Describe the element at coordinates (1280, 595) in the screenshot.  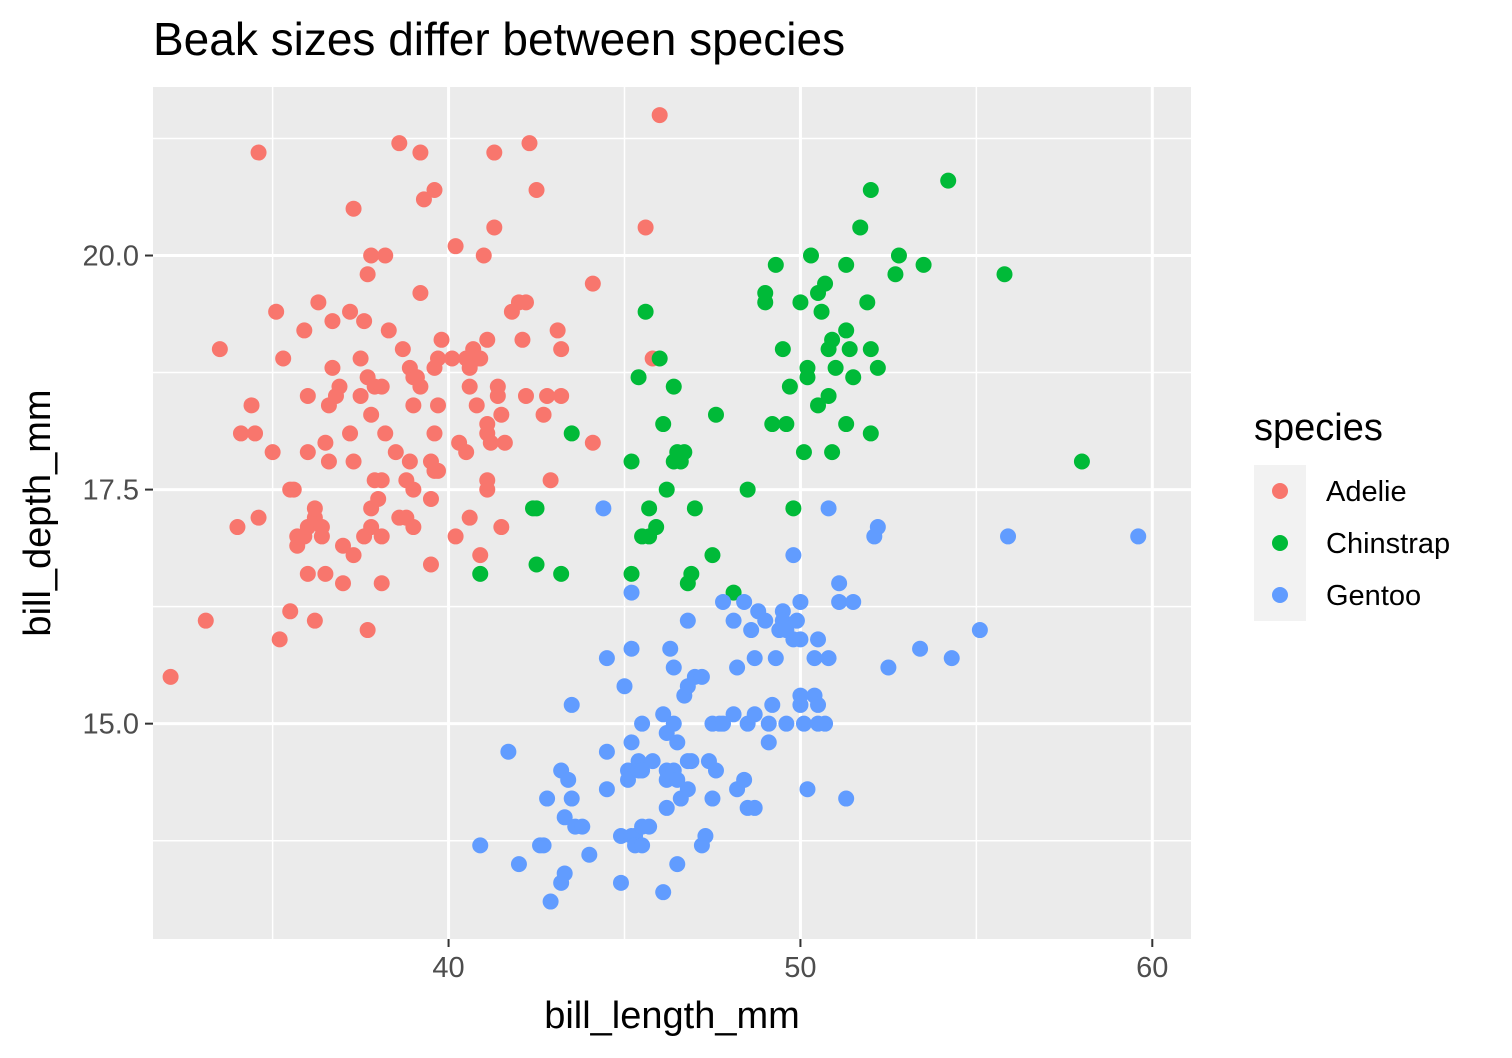
I see `legend-key-gentoo` at that location.